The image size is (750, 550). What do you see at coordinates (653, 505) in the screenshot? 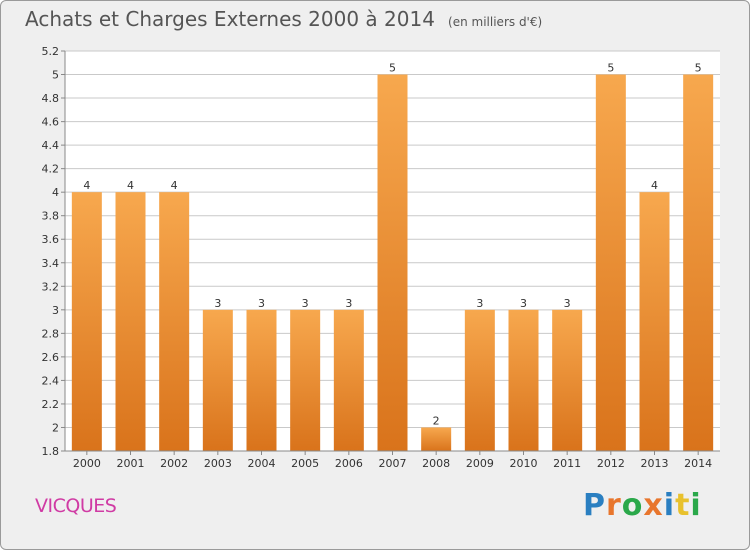
I see `brand-letter: x` at bounding box center [653, 505].